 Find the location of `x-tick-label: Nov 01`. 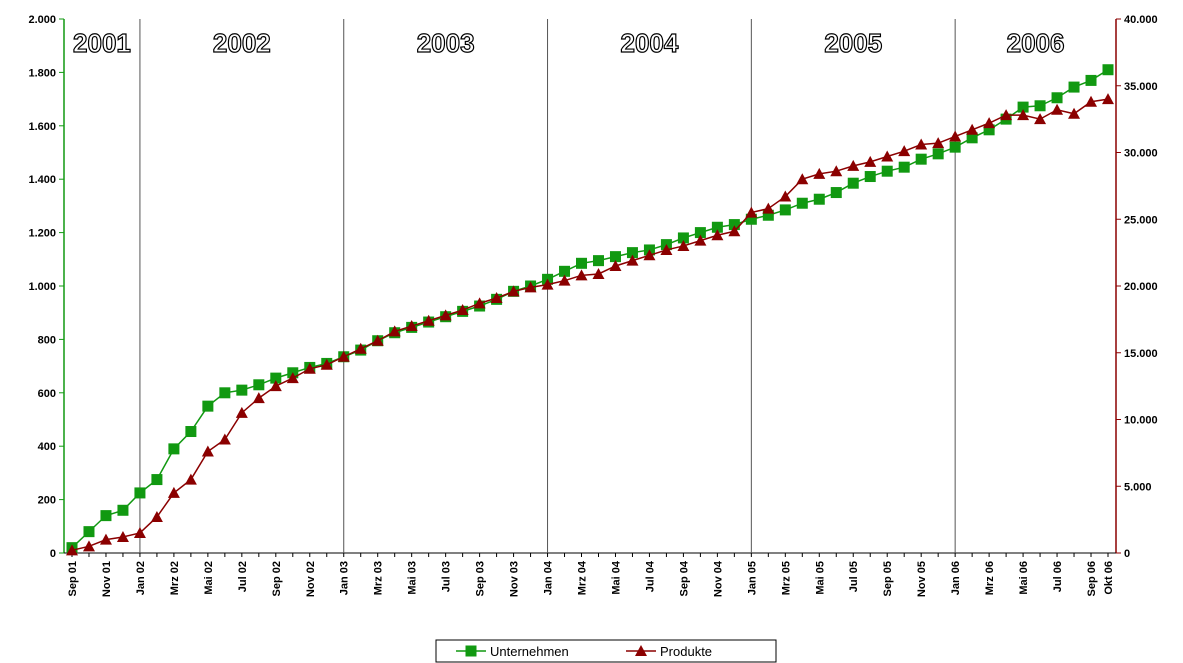

x-tick-label: Nov 01 is located at coordinates (107, 579).